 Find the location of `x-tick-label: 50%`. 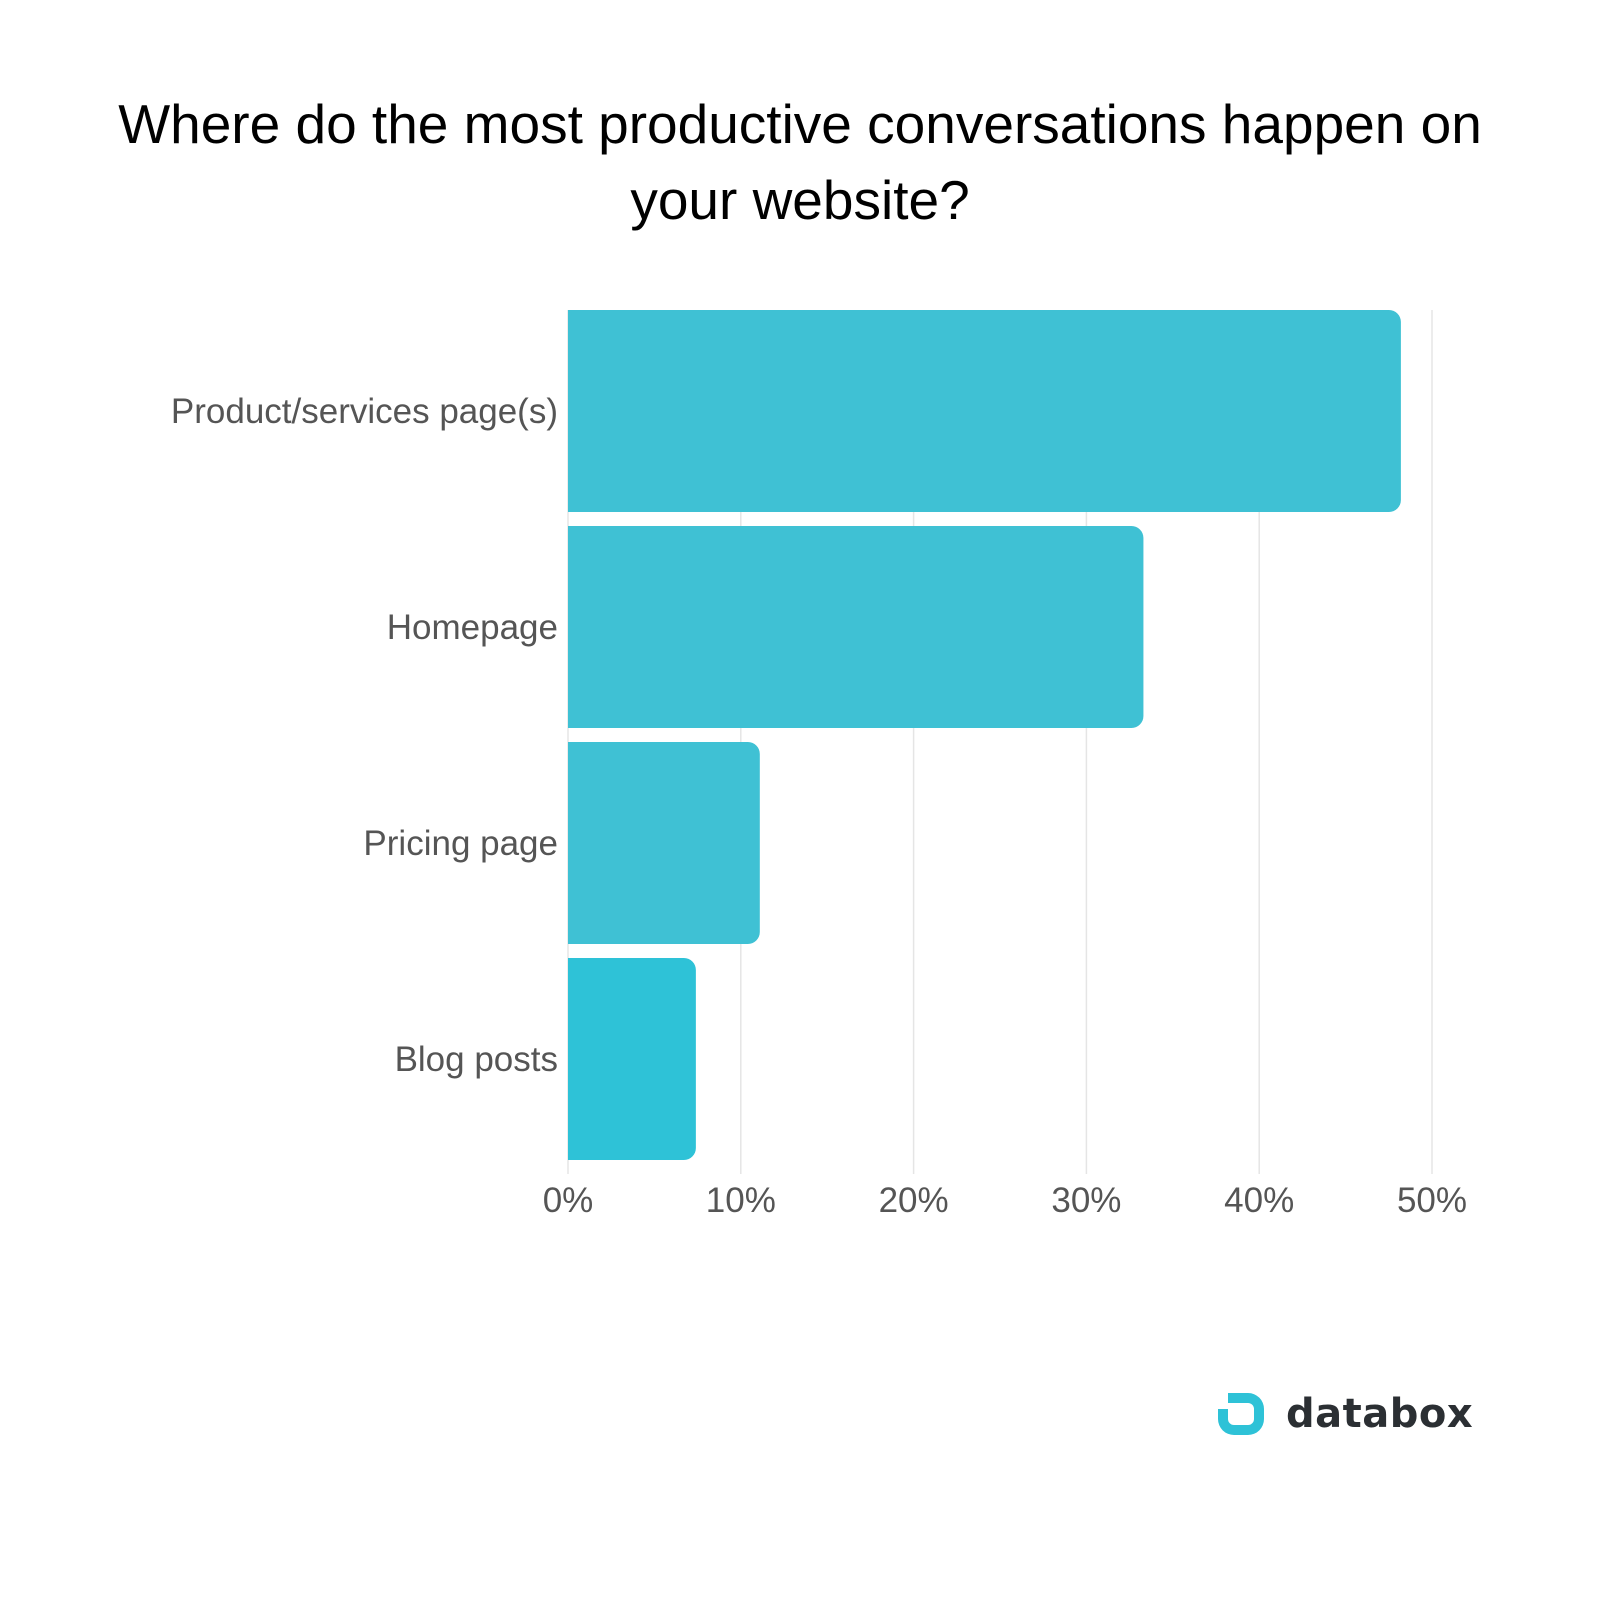

x-tick-label: 50% is located at coordinates (1432, 1200).